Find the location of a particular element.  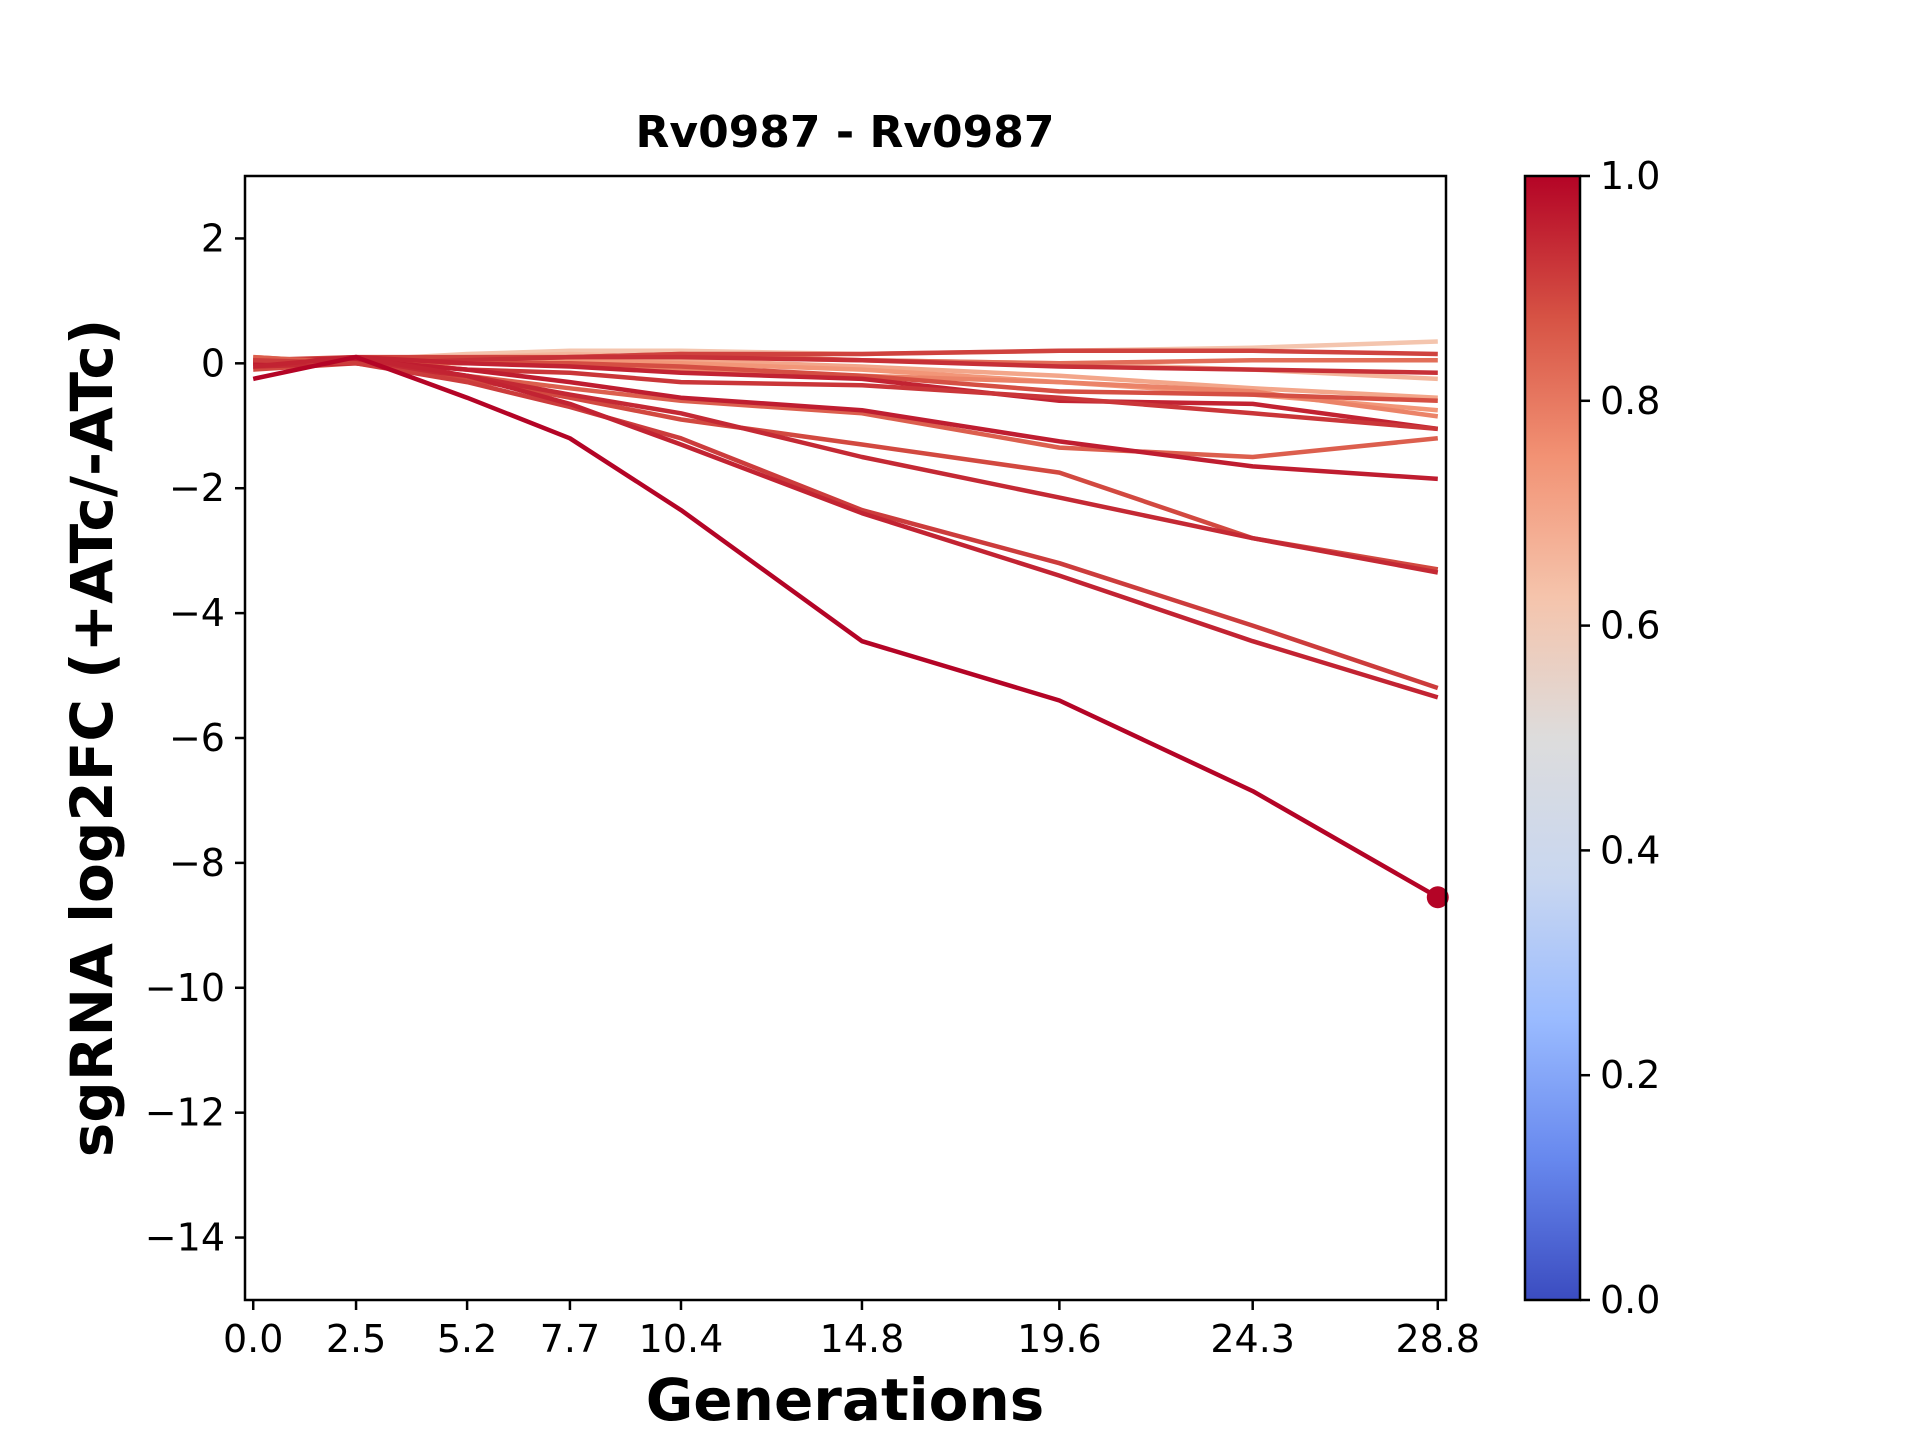

x-tick-label: 5.2 is located at coordinates (467, 1339).